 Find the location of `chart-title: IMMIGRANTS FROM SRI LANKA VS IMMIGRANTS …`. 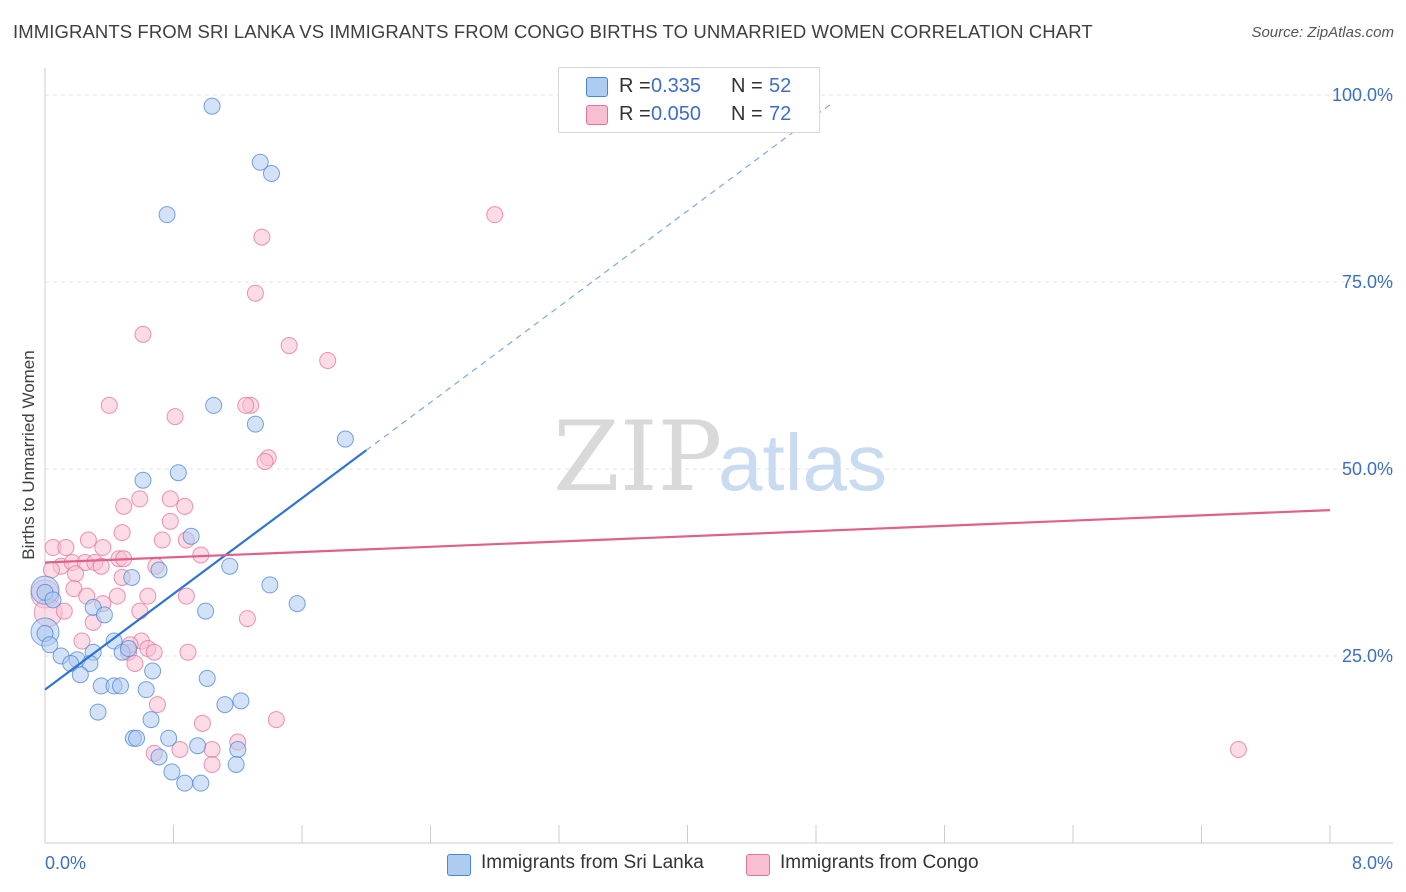

chart-title: IMMIGRANTS FROM SRI LANKA VS IMMIGRANTS … is located at coordinates (553, 31).